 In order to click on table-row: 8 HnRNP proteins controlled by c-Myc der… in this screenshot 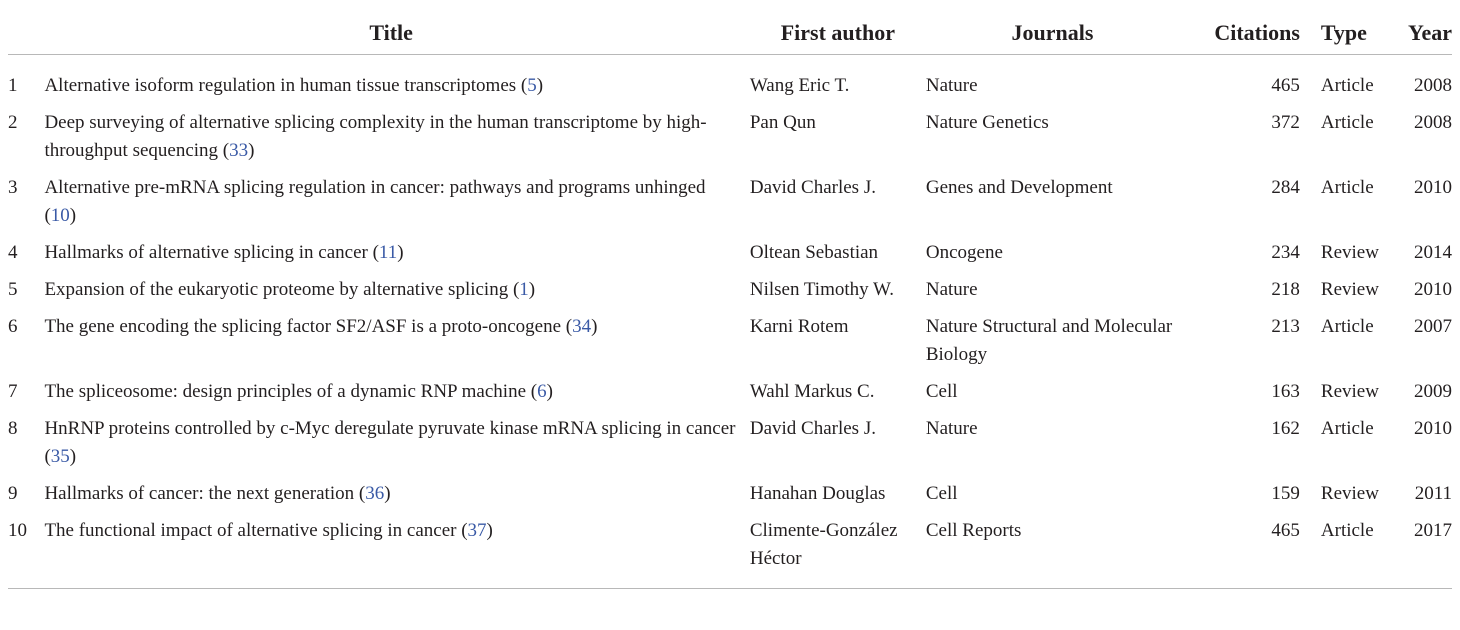, I will do `click(730, 447)`.